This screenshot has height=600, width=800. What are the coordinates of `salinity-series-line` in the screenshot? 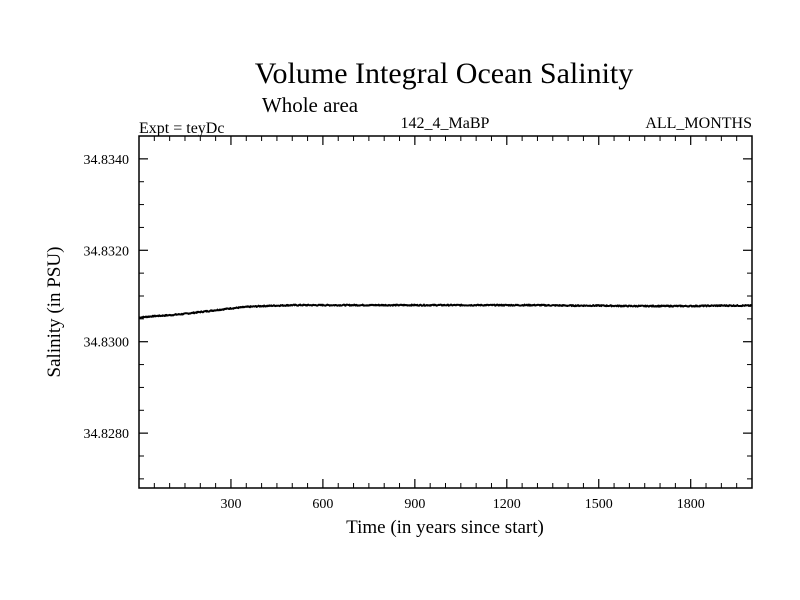 It's located at (445, 311).